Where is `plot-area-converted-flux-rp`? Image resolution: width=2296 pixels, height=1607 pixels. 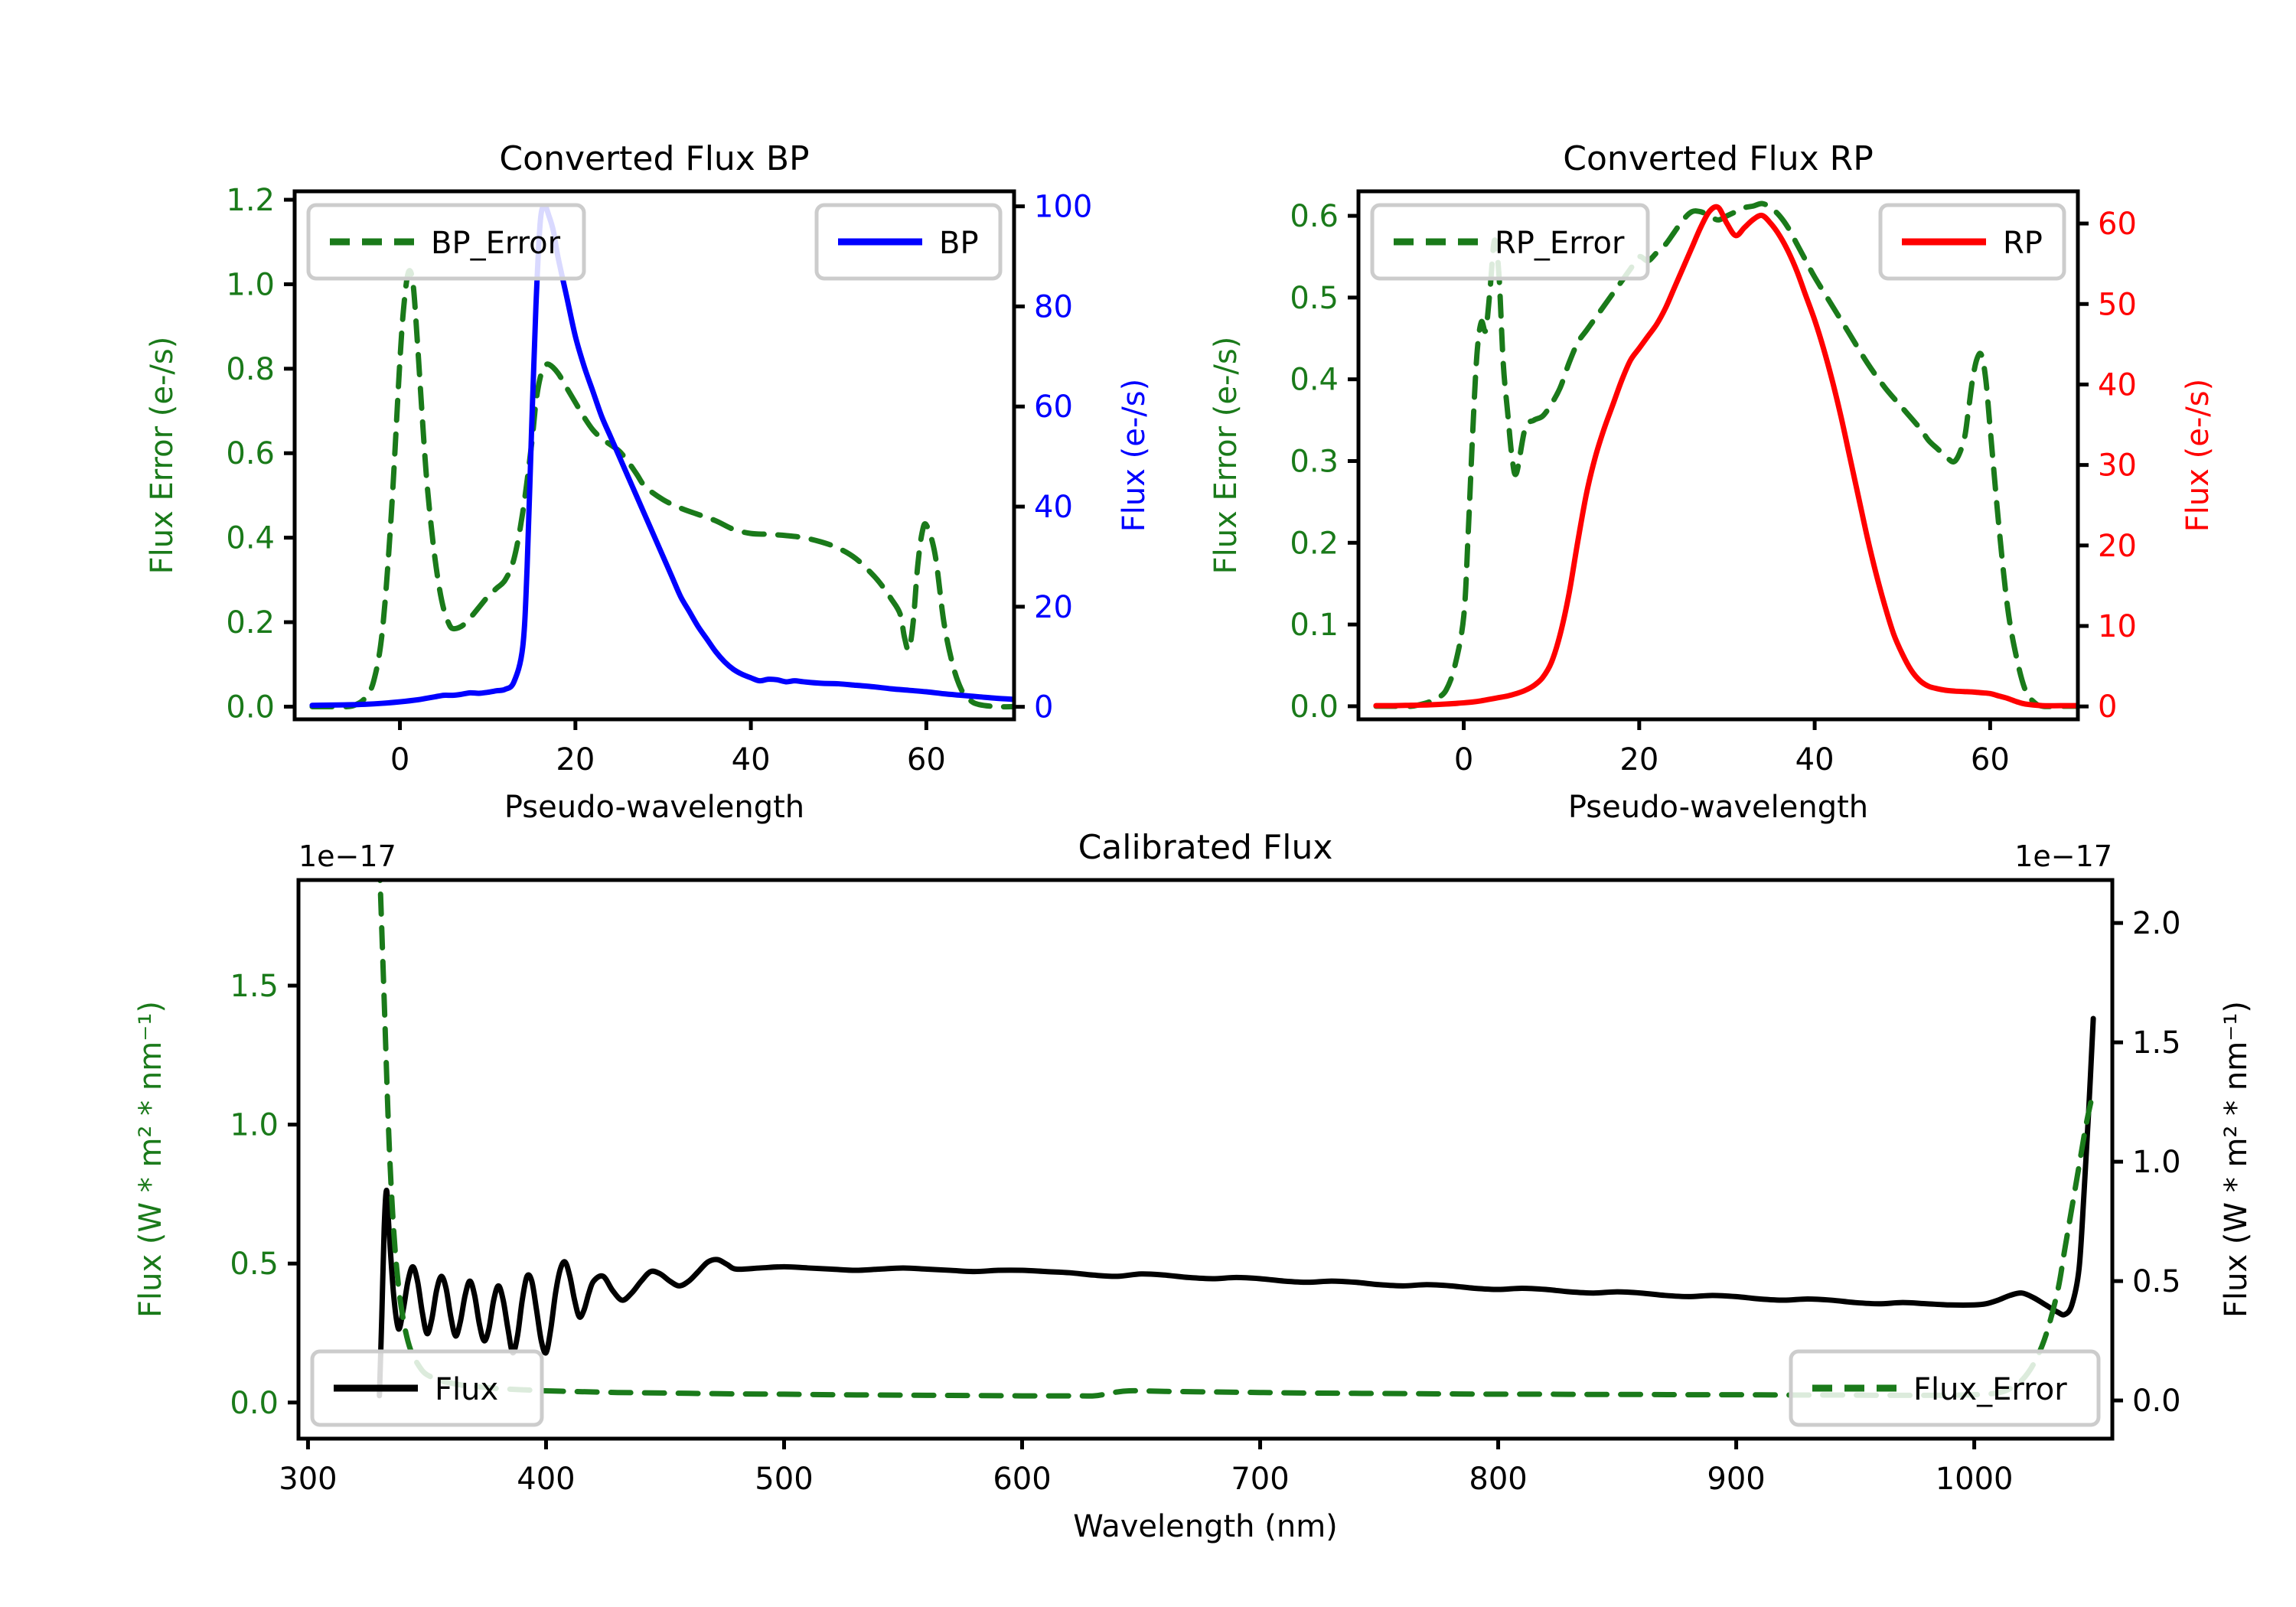
plot-area-converted-flux-rp is located at coordinates (1725, 454).